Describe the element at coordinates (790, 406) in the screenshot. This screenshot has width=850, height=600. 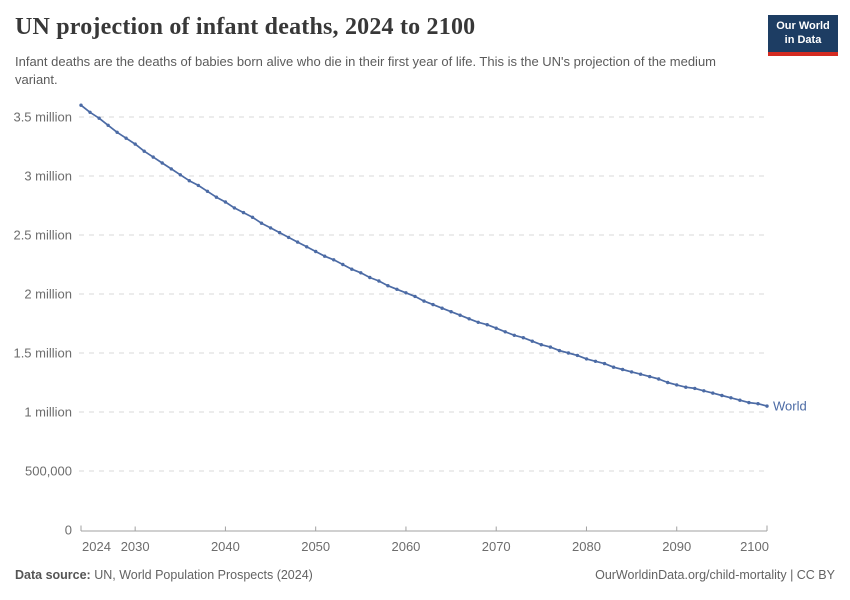
I see `series-label-world: World` at that location.